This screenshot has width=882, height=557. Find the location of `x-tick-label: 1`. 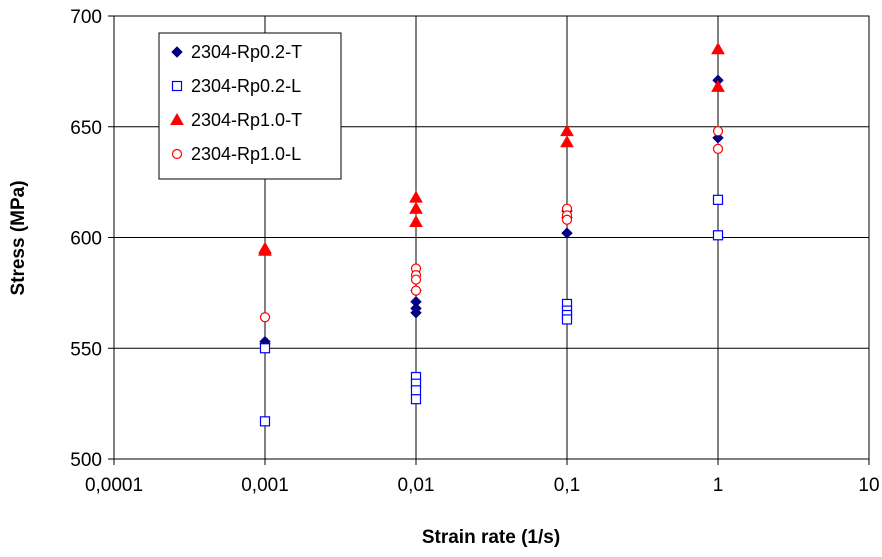

x-tick-label: 1 is located at coordinates (718, 485).